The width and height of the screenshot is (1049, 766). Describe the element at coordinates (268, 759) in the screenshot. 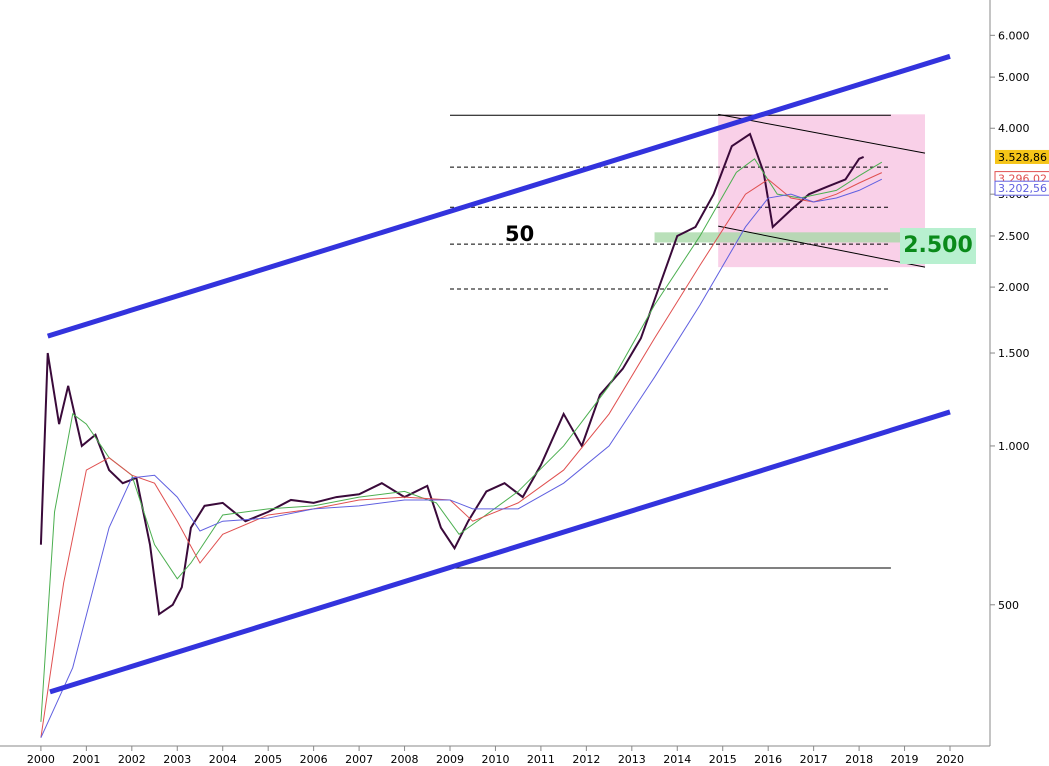

I see `x-tick-label: 2005` at that location.